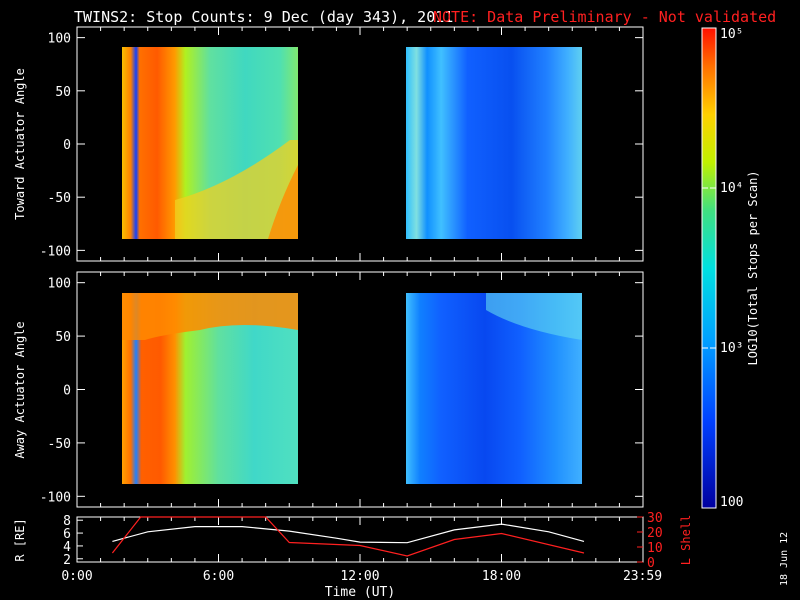 This screenshot has width=800, height=600. Describe the element at coordinates (236, 189) in the screenshot. I see `toward-yellow-plume` at that location.